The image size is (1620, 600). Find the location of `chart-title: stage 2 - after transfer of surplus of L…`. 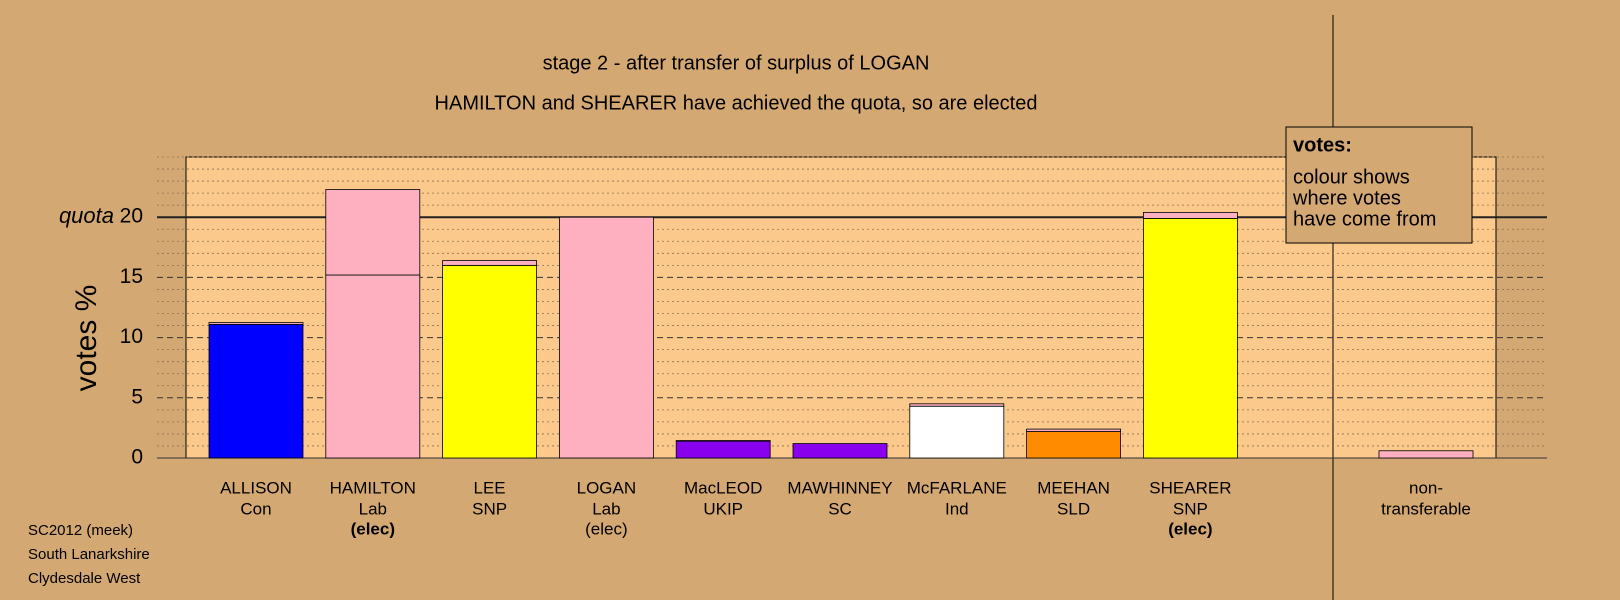

chart-title: stage 2 - after transfer of surplus of L… is located at coordinates (736, 63).